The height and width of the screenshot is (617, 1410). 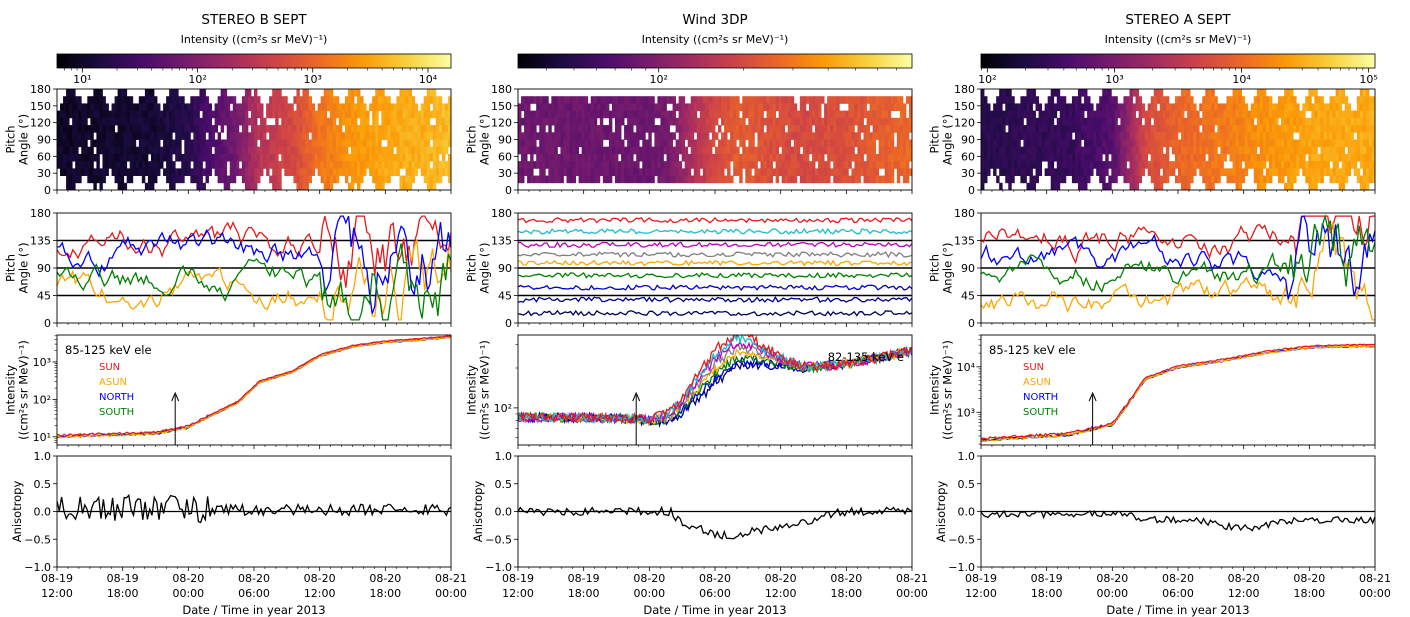 I want to click on legend-entry-south: SOUTH, so click(x=116, y=412).